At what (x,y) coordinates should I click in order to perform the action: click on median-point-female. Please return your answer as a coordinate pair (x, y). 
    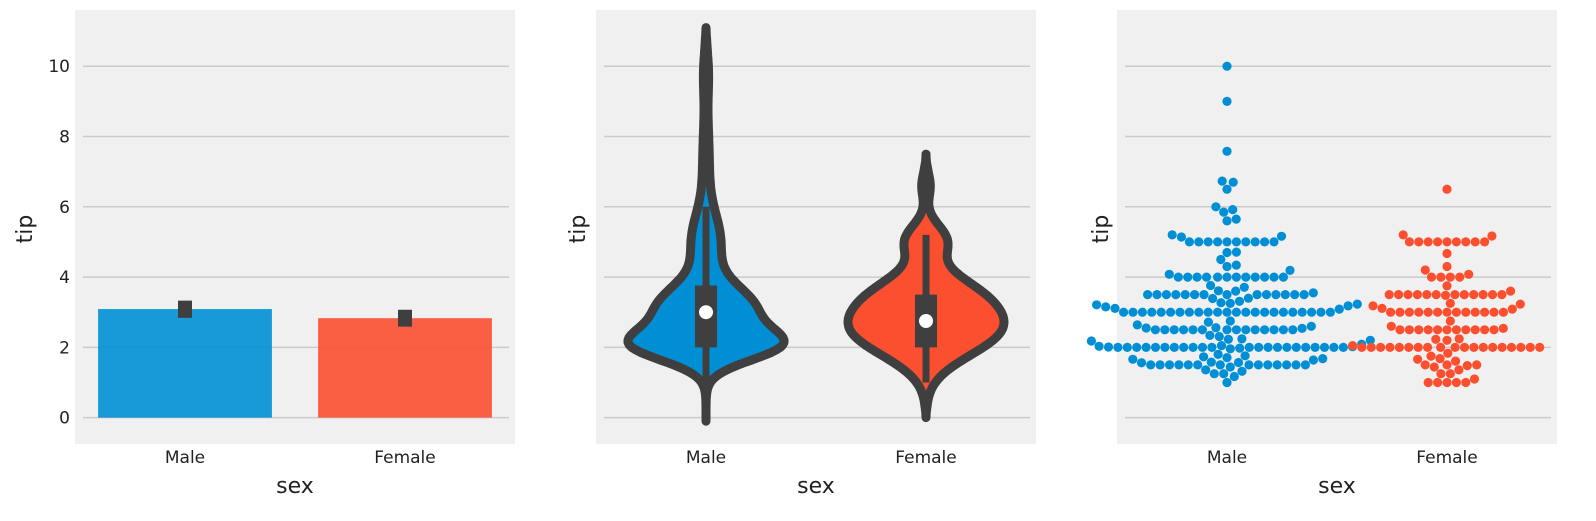
    Looking at the image, I should click on (926, 321).